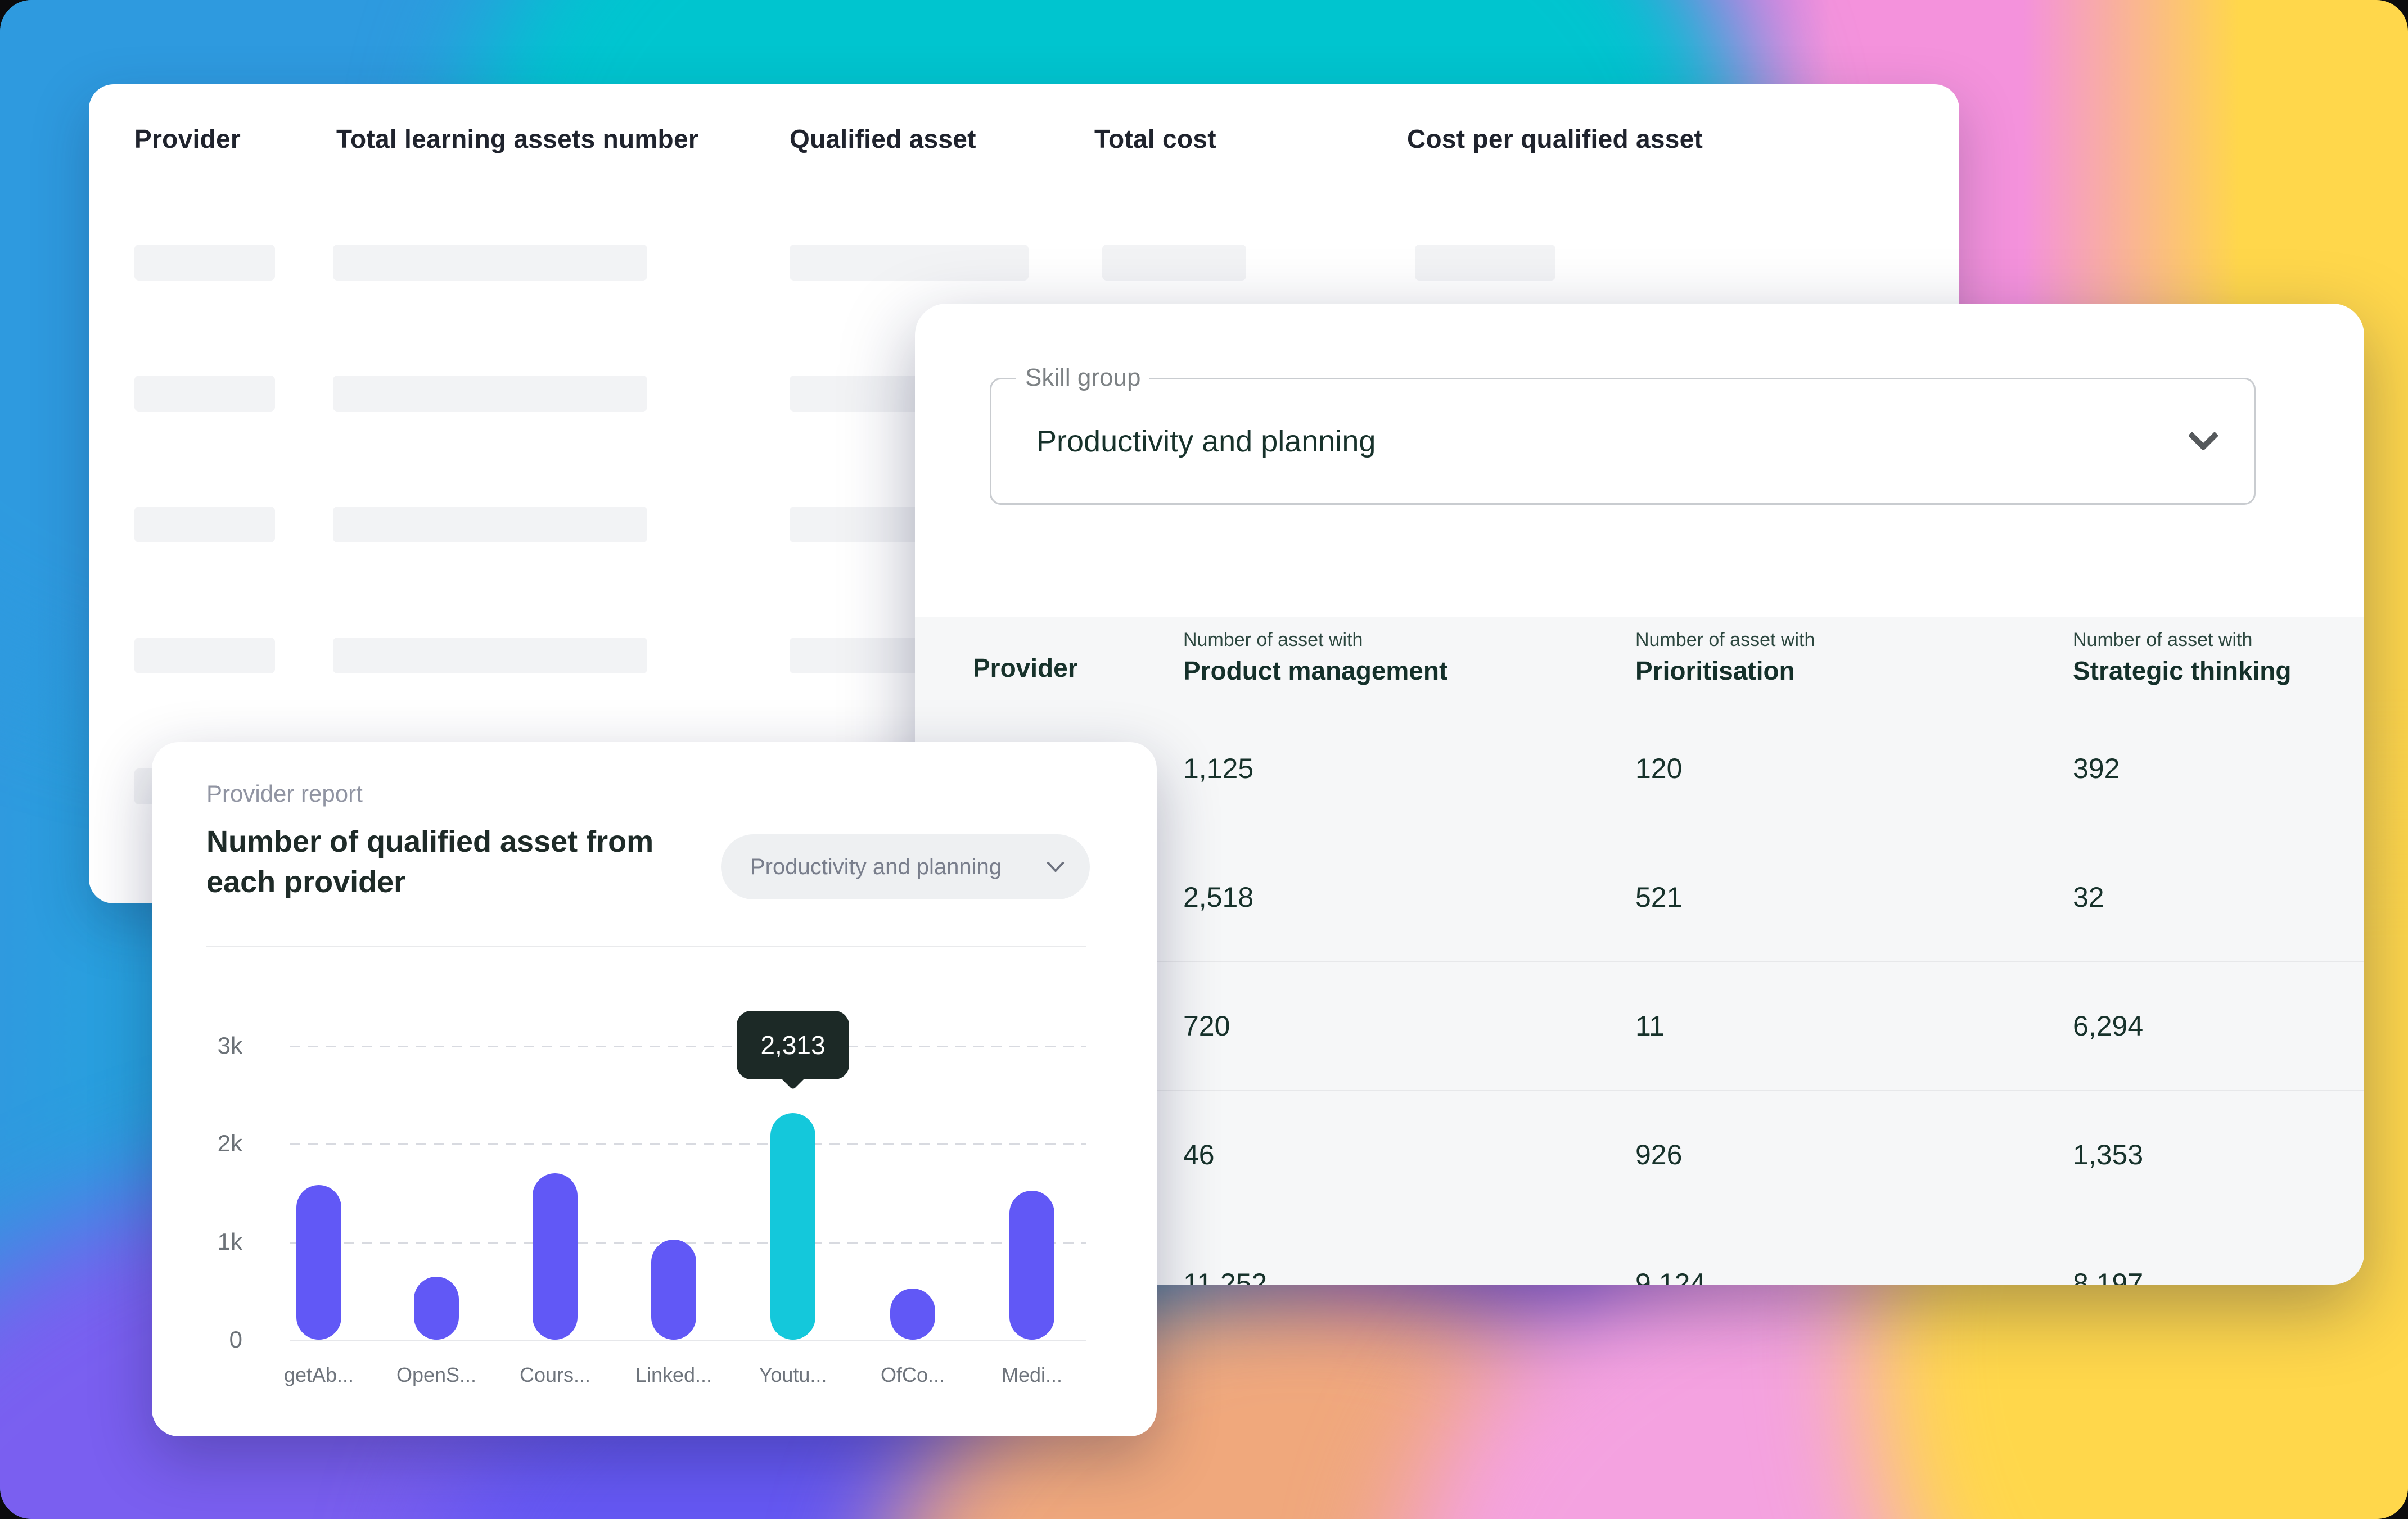  Describe the element at coordinates (688, 1340) in the screenshot. I see `x-axis-baseline` at that location.